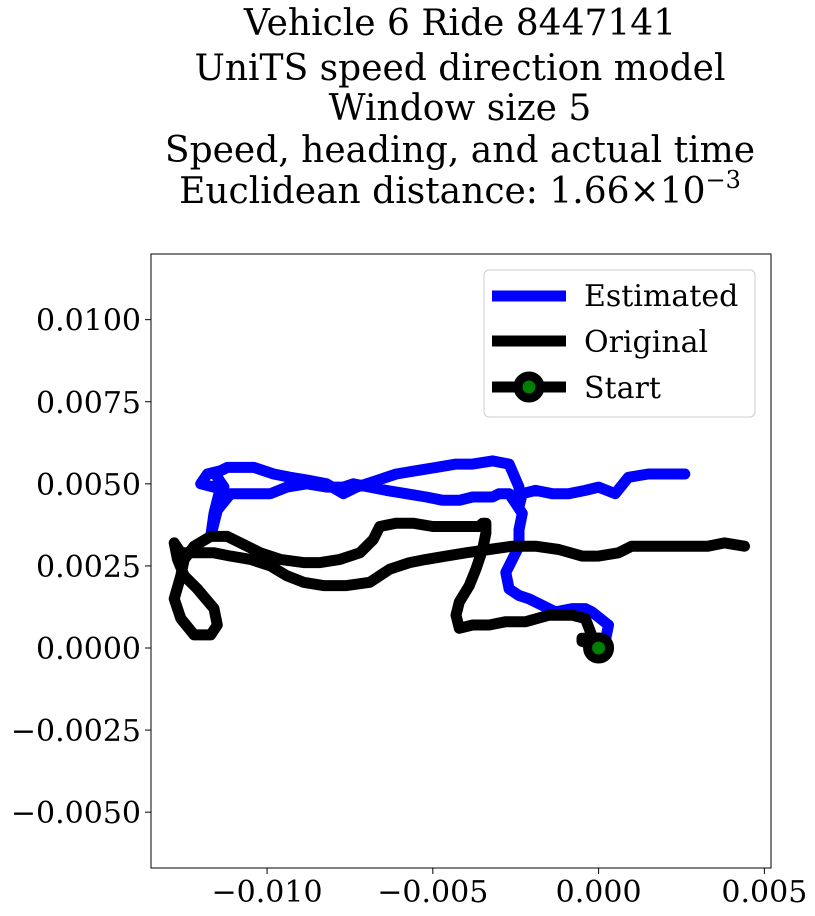 The image size is (815, 916). Describe the element at coordinates (460, 150) in the screenshot. I see `title-line-4: Speed, heading, and actual time` at that location.